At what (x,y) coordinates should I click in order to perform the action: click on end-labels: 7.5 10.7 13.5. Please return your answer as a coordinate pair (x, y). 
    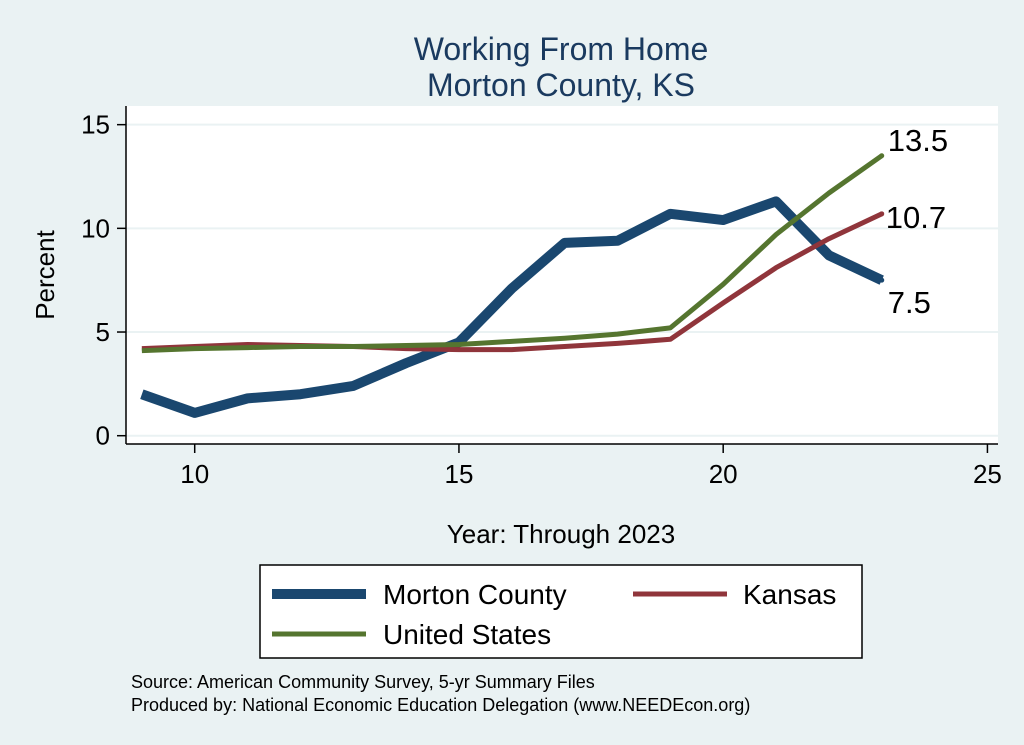
    Looking at the image, I should click on (917, 221).